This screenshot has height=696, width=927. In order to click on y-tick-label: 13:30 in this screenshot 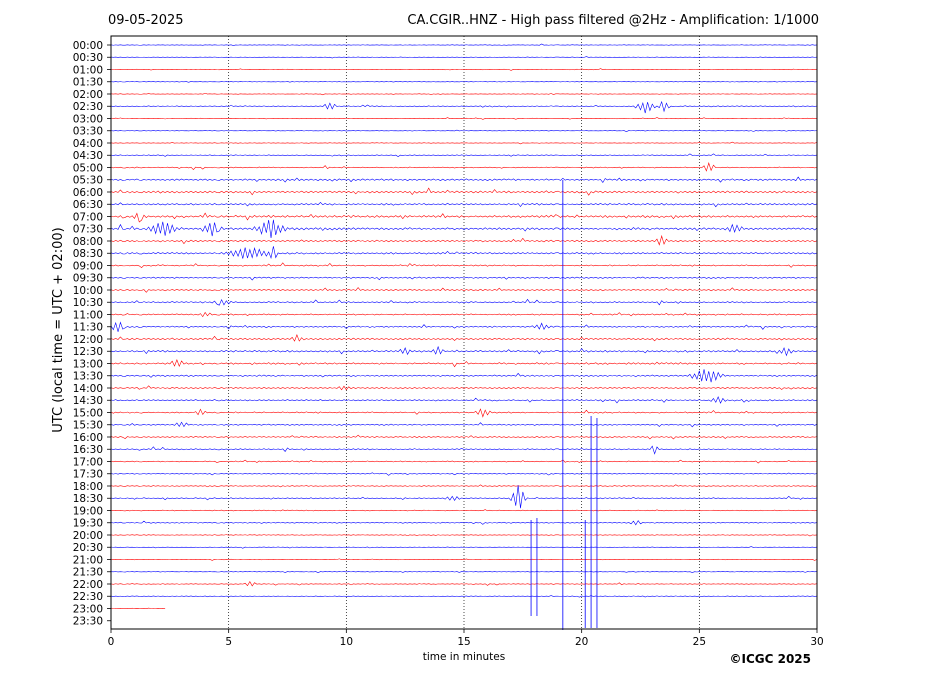, I will do `click(88, 377)`.